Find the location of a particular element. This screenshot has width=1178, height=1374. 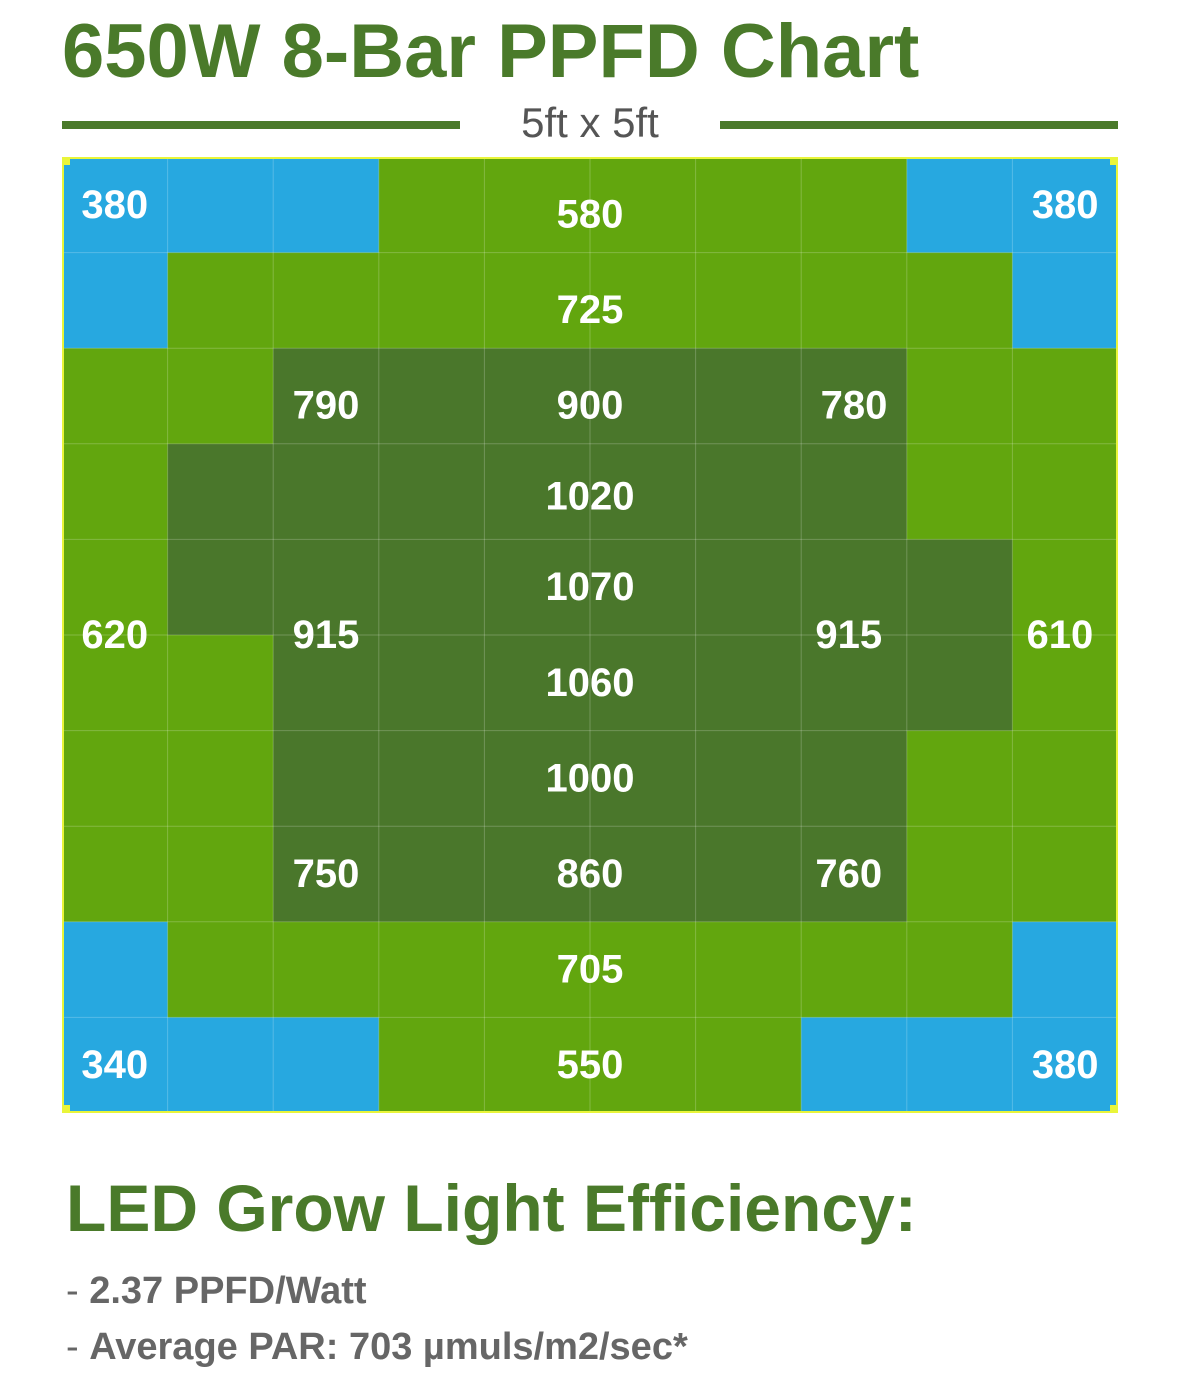

ppfd-reading: 790 is located at coordinates (326, 406).